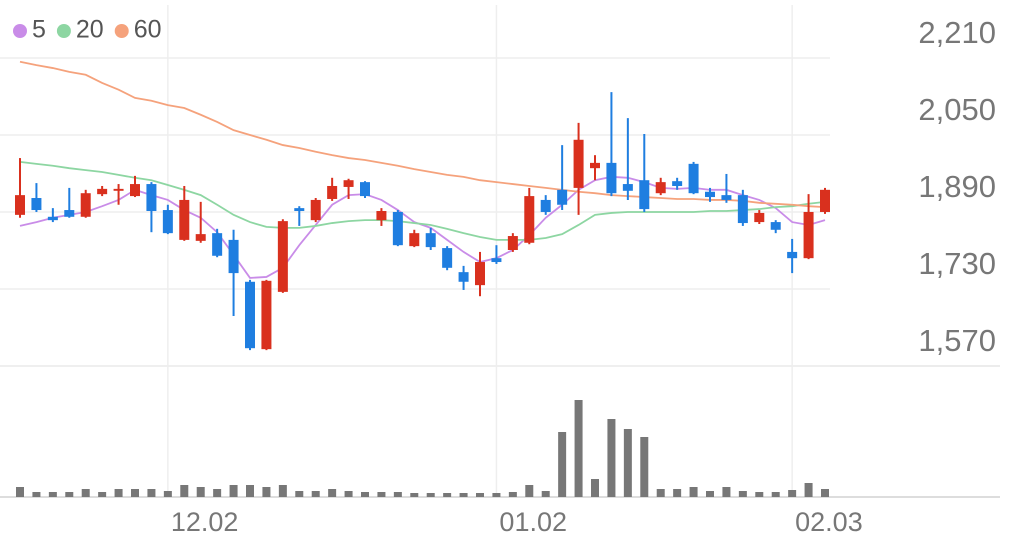 Image resolution: width=1014 pixels, height=559 pixels. I want to click on x-tick-label: 01.02, so click(533, 522).